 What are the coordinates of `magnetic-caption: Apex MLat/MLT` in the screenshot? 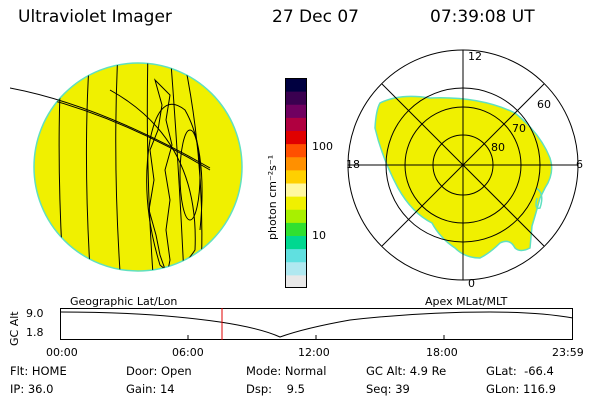 It's located at (466, 301).